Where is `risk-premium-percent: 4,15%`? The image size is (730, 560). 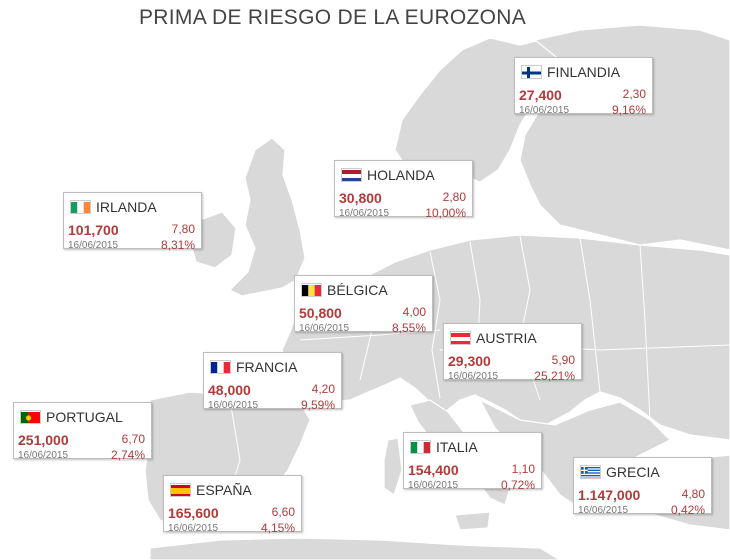
risk-premium-percent: 4,15% is located at coordinates (277, 528).